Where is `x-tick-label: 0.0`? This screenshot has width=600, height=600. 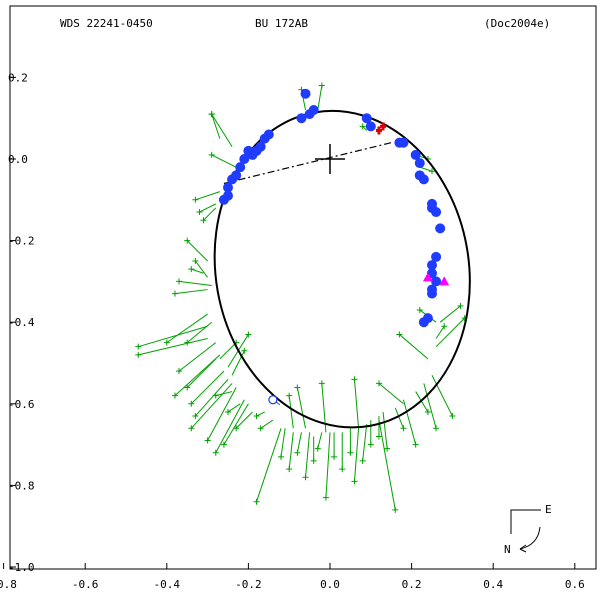 x-tick-label: 0.0 is located at coordinates (330, 584).